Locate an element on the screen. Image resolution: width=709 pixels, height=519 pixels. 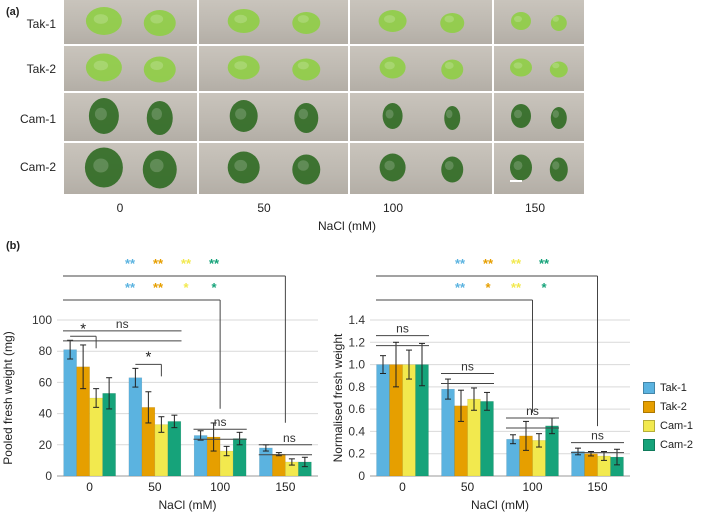
y-tick-label: 0.8 is located at coordinates (356, 387).